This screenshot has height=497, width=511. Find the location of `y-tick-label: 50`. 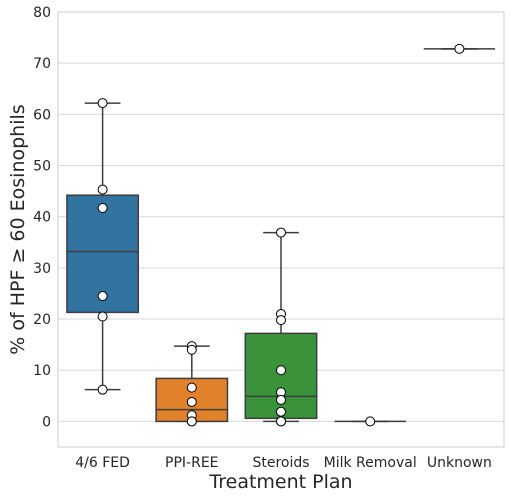

y-tick-label: 50 is located at coordinates (42, 167).